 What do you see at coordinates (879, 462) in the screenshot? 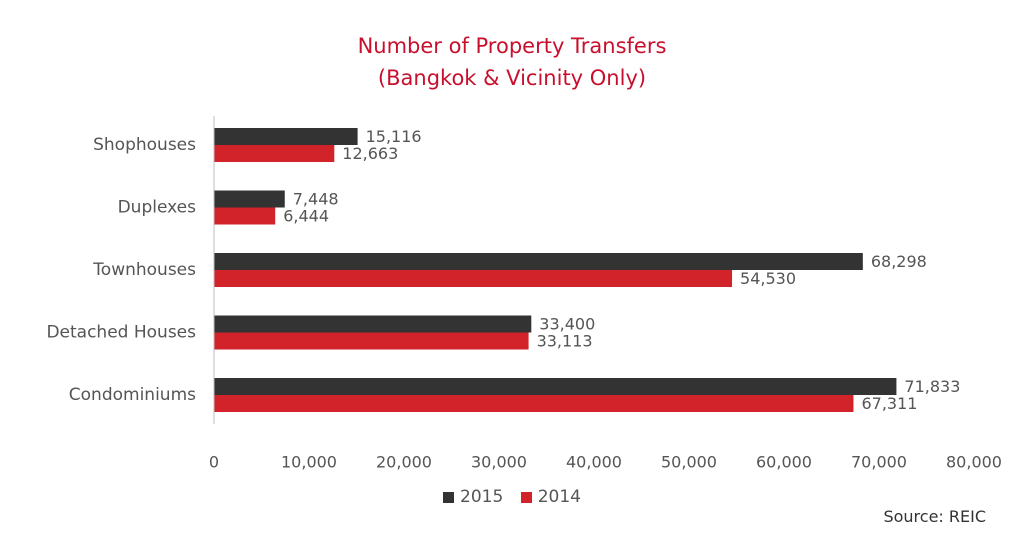
I see `x-tick-label: 70,000` at bounding box center [879, 462].